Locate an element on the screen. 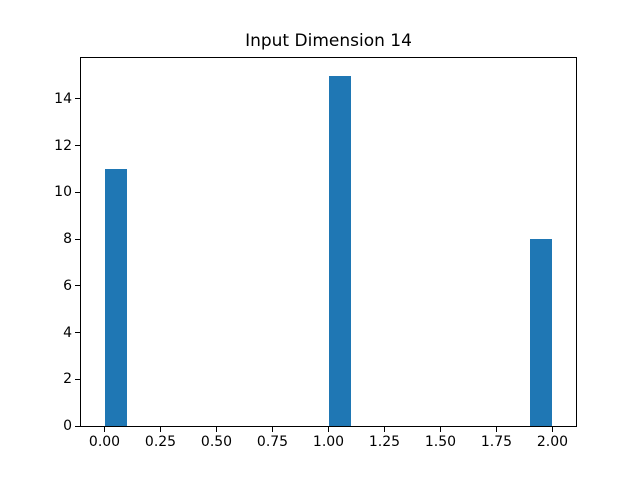 Image resolution: width=640 pixels, height=480 pixels. x-tick-label: 1.50 is located at coordinates (440, 442).